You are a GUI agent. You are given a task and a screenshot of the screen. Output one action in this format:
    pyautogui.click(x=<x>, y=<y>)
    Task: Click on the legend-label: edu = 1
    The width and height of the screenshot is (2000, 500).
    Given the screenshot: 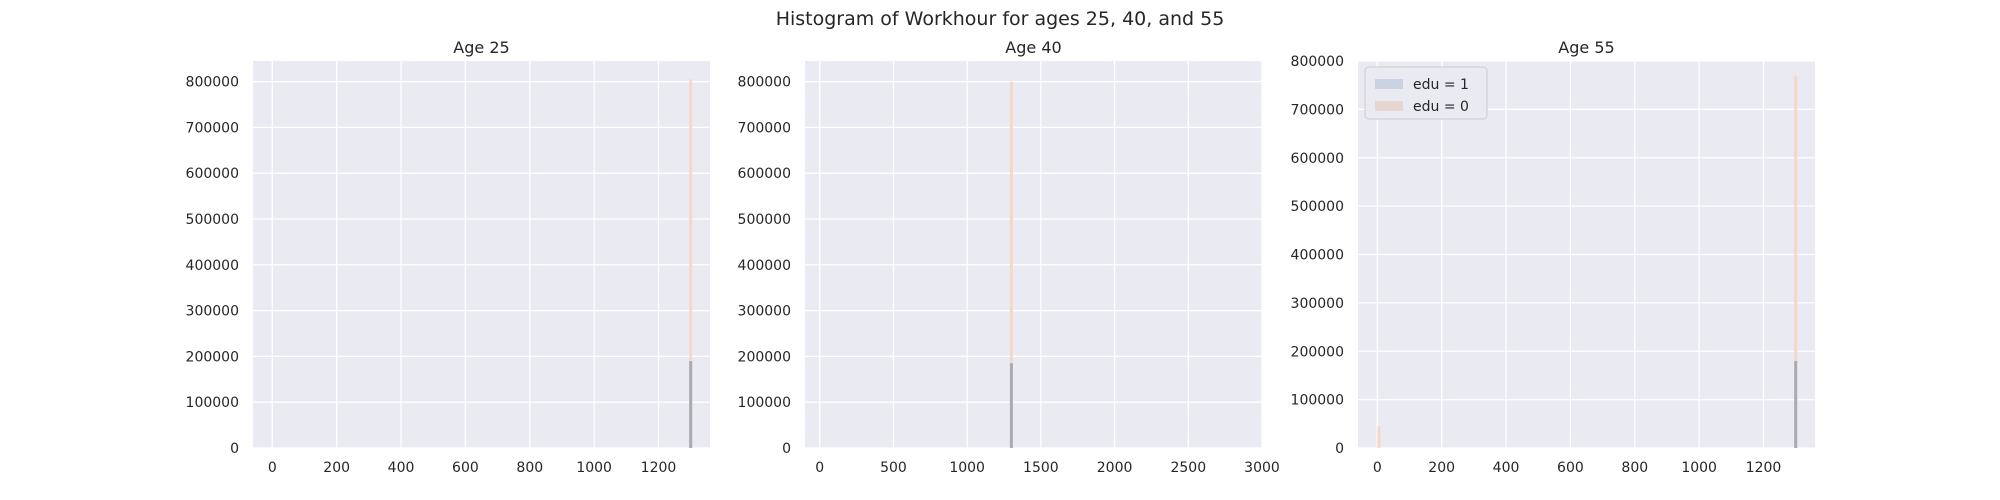 What is the action you would take?
    pyautogui.click(x=1441, y=85)
    